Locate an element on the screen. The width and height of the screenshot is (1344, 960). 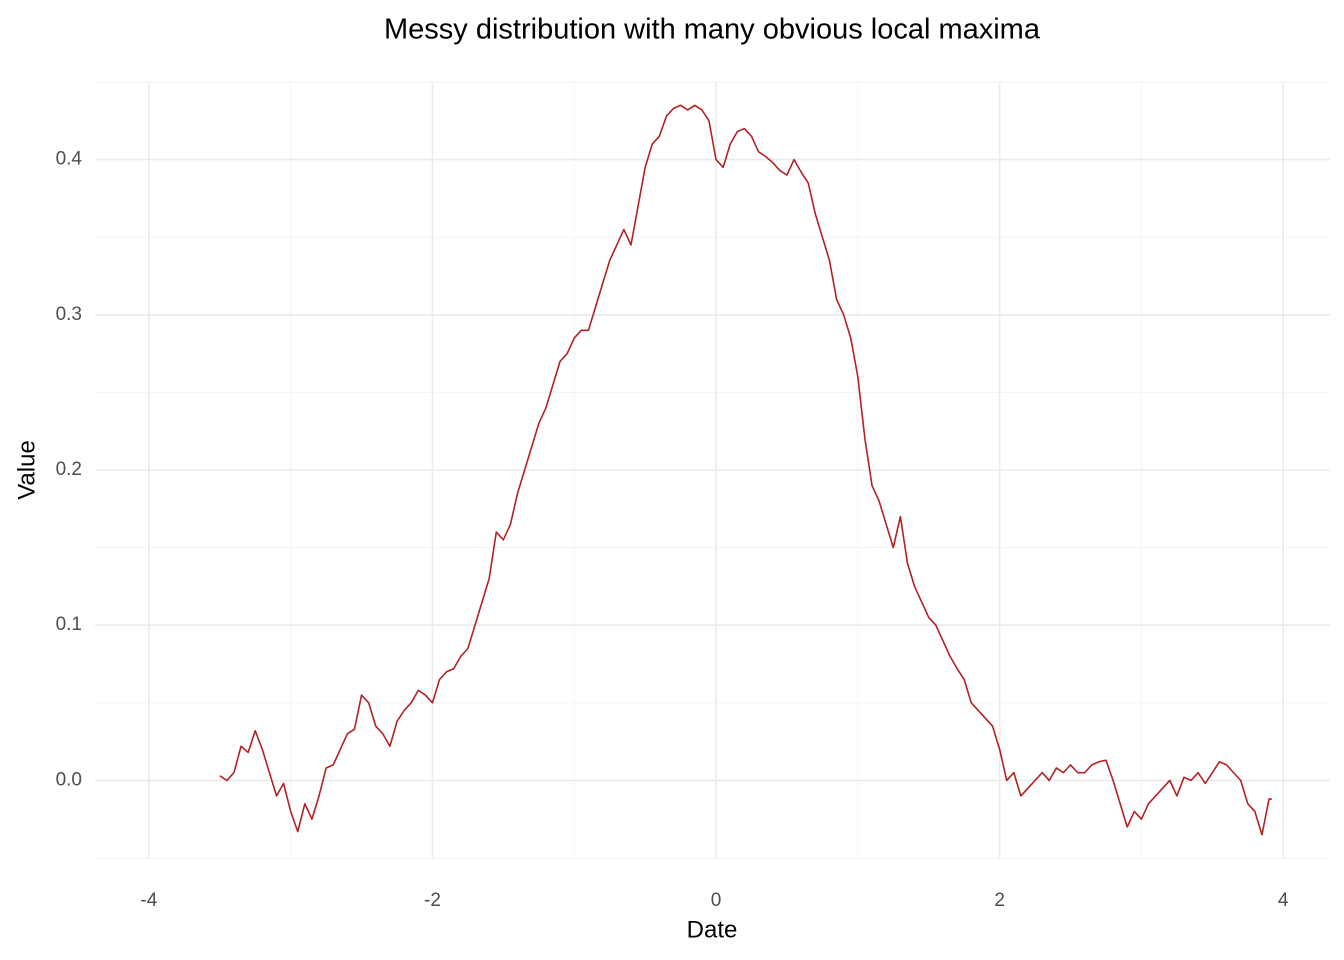
x-tick-label: 0 is located at coordinates (716, 900).